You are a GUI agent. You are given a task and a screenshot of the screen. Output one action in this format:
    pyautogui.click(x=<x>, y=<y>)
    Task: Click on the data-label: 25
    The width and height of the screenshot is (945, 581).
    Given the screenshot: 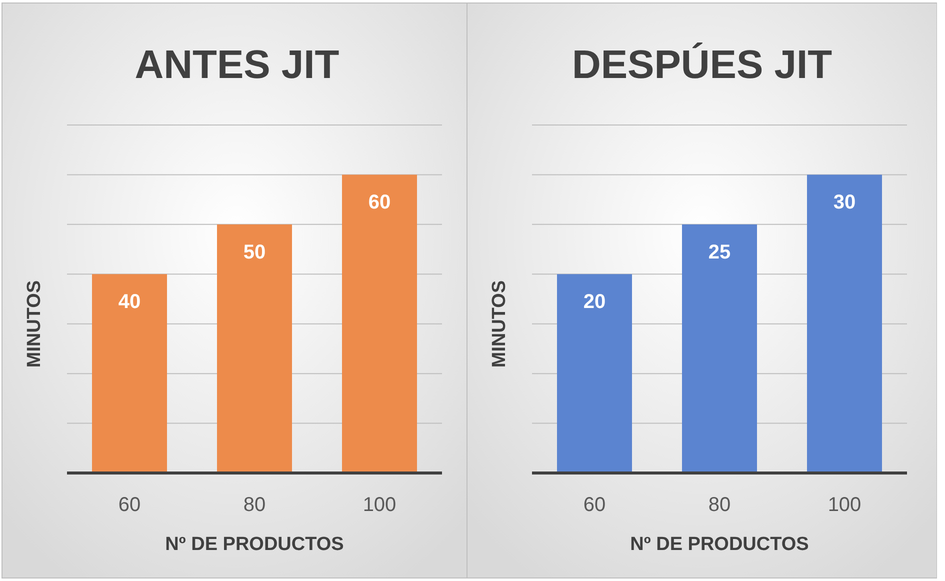 What is the action you would take?
    pyautogui.click(x=719, y=252)
    